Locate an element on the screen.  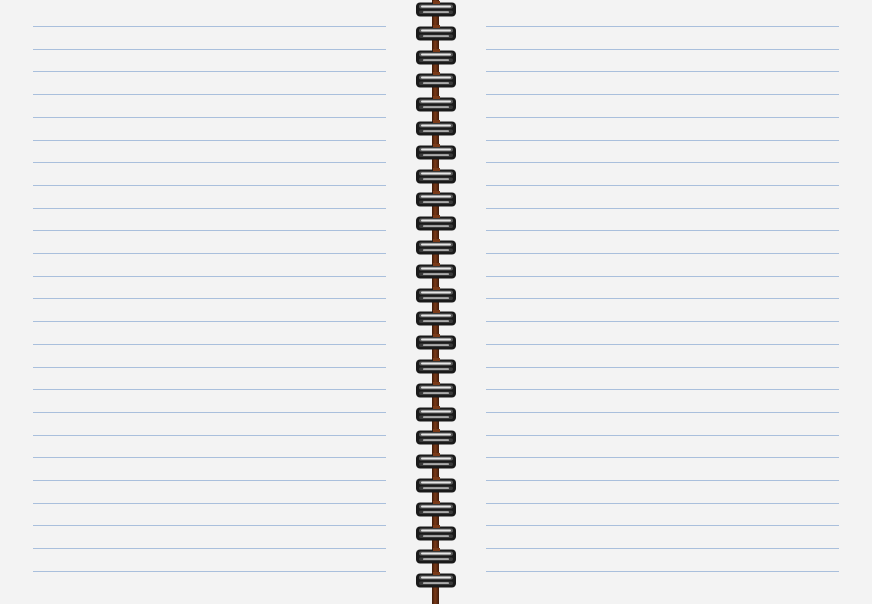
spiral-binding is located at coordinates (436, 302).